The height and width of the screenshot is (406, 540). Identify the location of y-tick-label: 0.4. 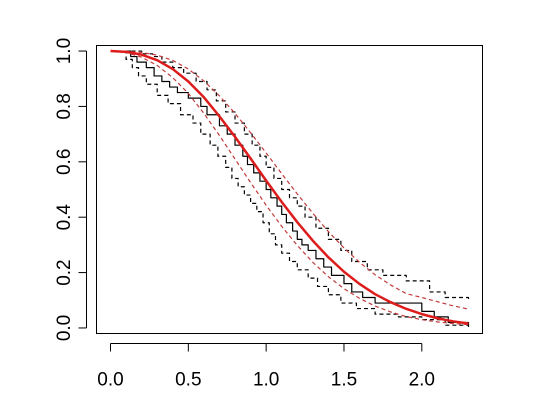
(64, 217).